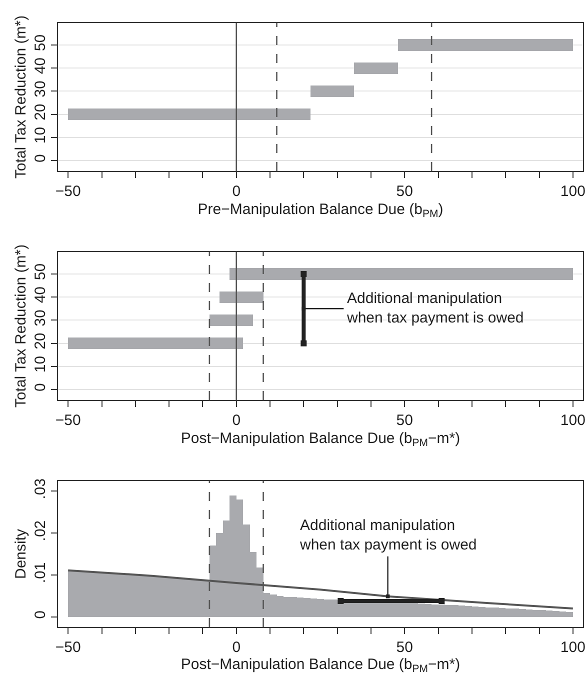  What do you see at coordinates (40, 573) in the screenshot?
I see `y-tick-label: .01` at bounding box center [40, 573].